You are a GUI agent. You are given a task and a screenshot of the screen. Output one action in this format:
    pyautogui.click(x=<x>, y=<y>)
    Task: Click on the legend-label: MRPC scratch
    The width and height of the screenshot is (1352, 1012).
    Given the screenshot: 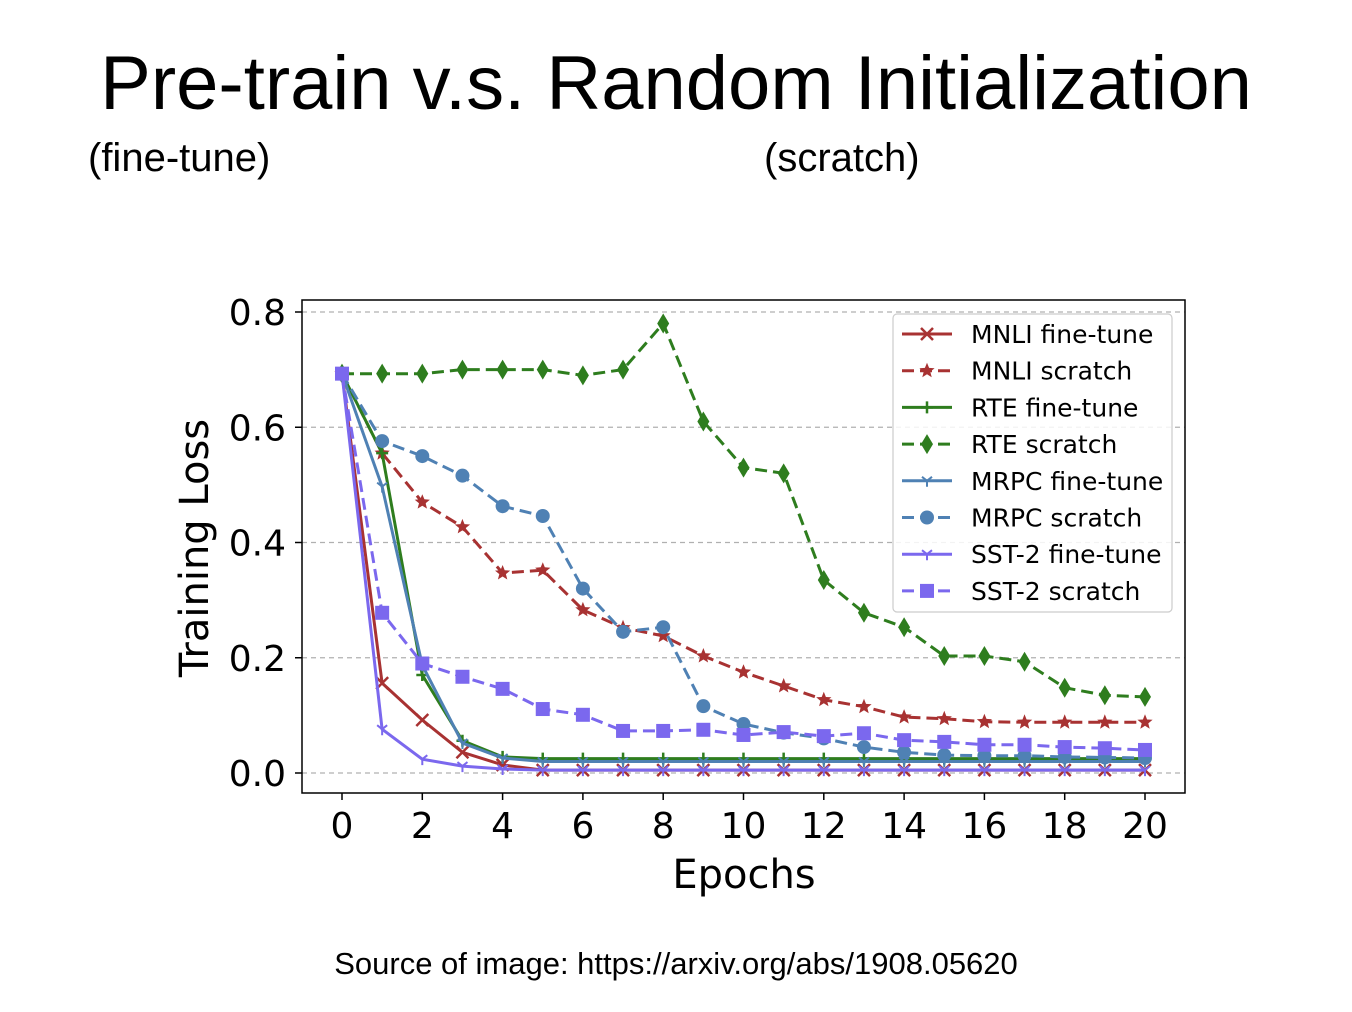 What is the action you would take?
    pyautogui.click(x=1056, y=518)
    